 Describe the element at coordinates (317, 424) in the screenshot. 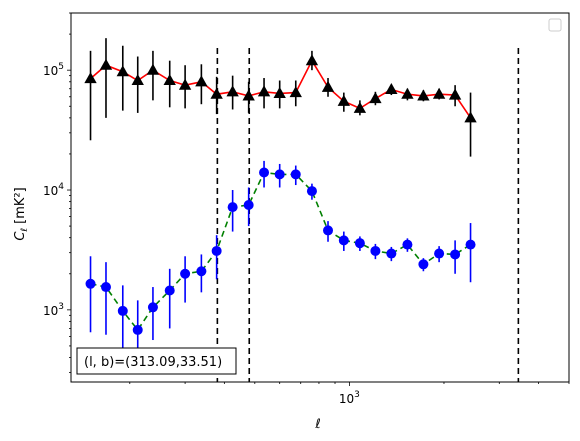

I see `x-axis-label: ℓ` at that location.